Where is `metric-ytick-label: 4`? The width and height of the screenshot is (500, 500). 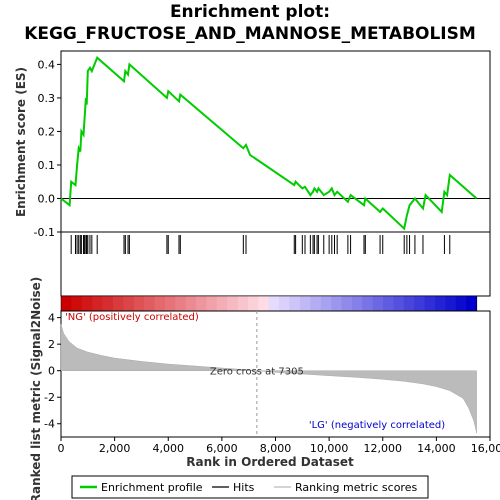
metric-ytick-label: 4 is located at coordinates (51, 318).